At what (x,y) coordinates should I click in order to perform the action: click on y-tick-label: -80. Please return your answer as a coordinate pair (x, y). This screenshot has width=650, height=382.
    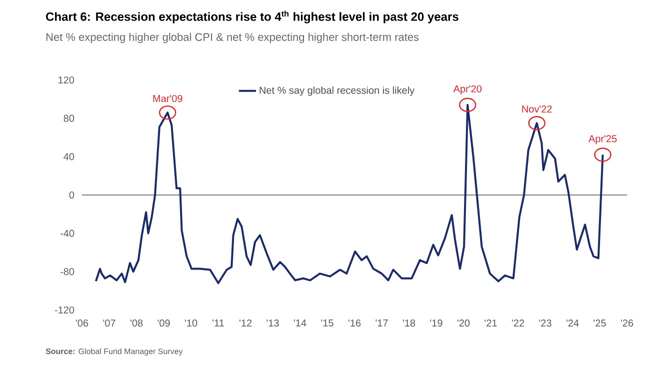
    Looking at the image, I should click on (67, 272).